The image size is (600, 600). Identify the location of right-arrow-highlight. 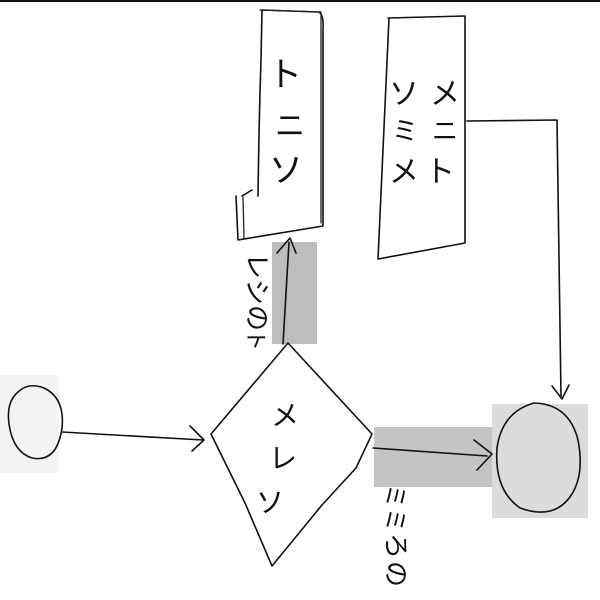
(435, 457).